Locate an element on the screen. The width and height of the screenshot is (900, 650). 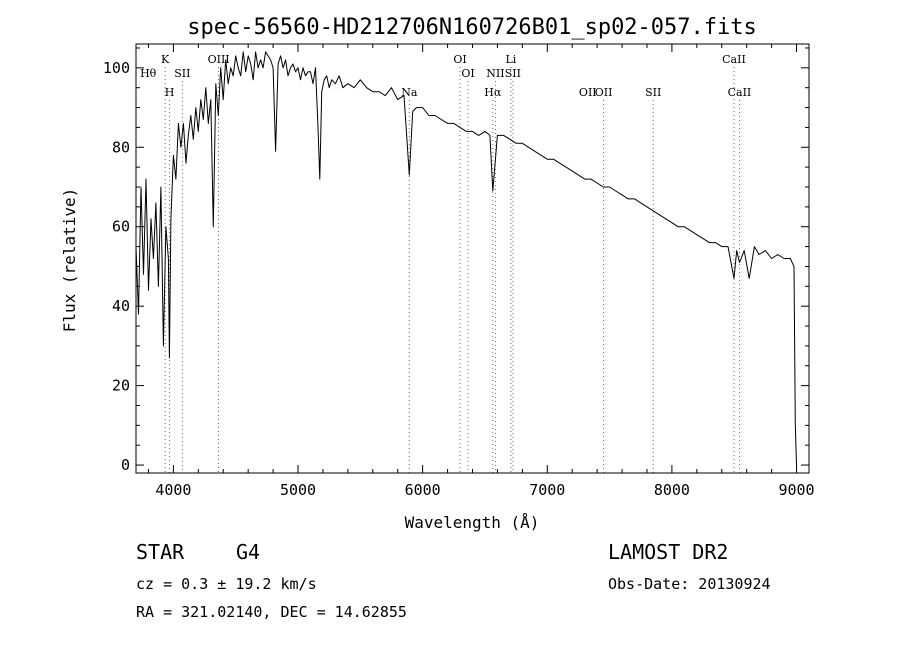
line-label-11: SII is located at coordinates (513, 73).